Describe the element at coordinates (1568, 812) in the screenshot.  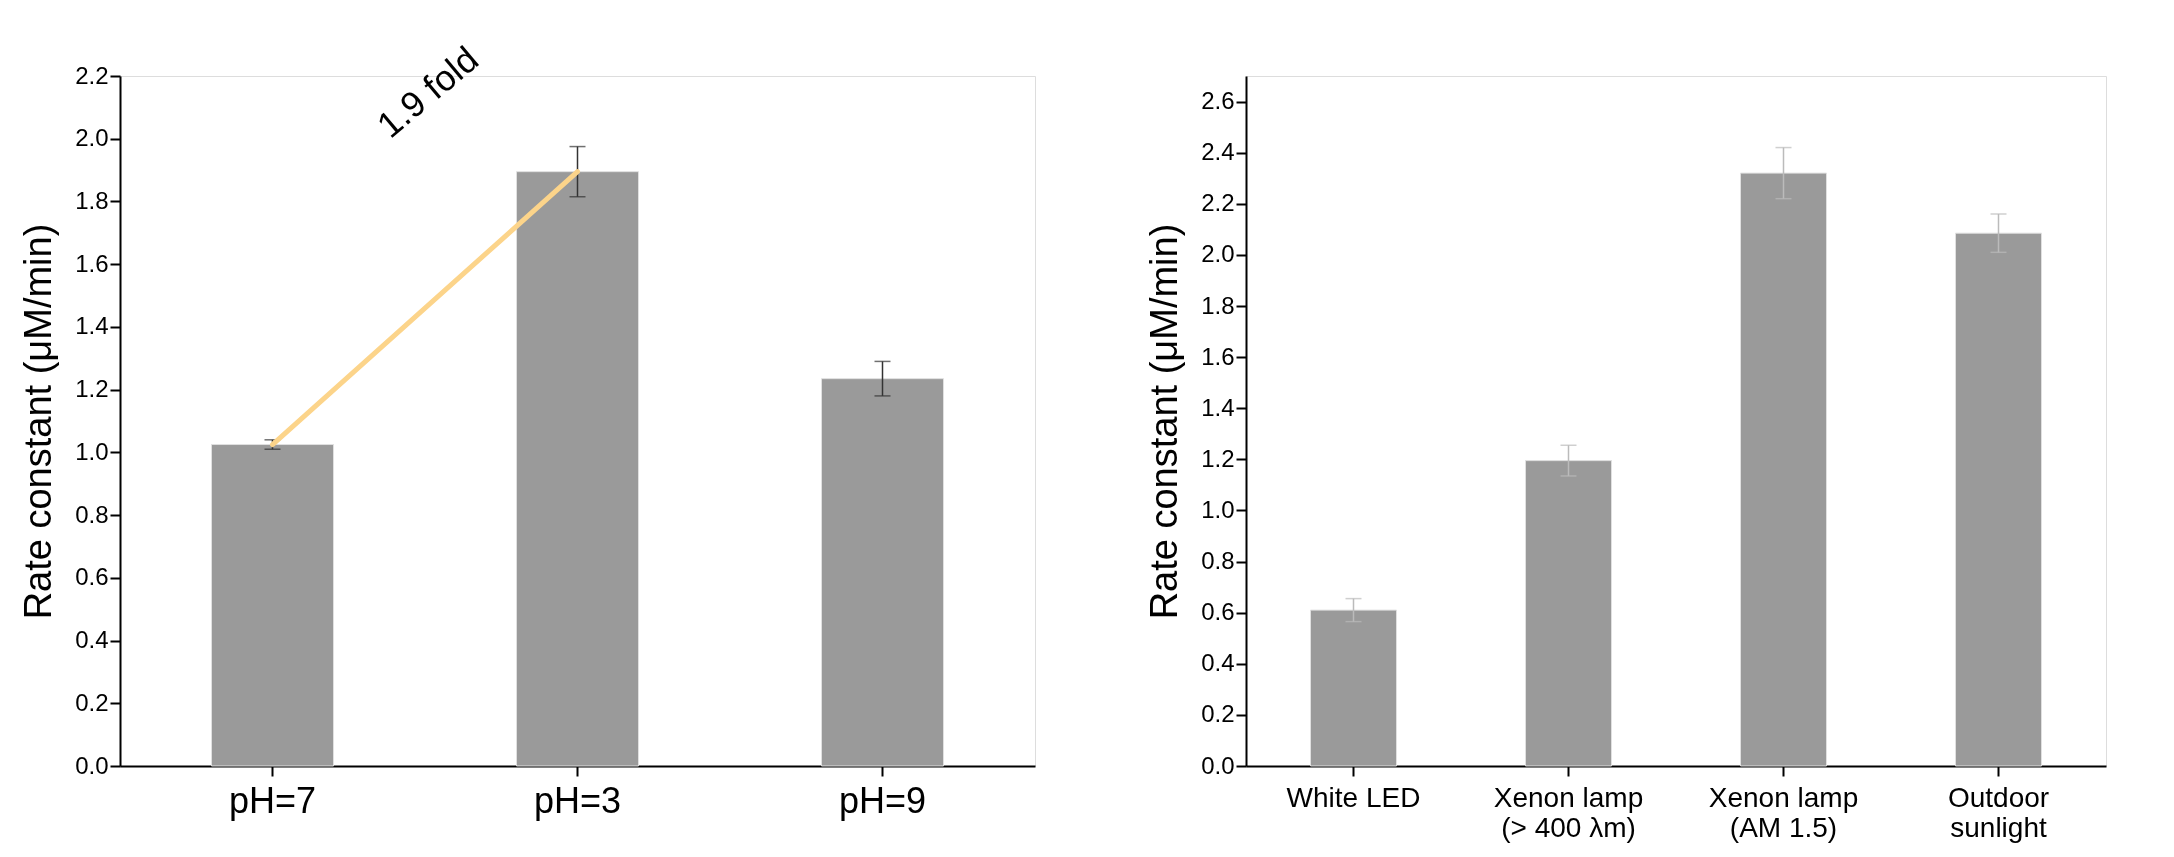
I see `x-tick-label: Xenon lamp (> 400 λm)` at that location.